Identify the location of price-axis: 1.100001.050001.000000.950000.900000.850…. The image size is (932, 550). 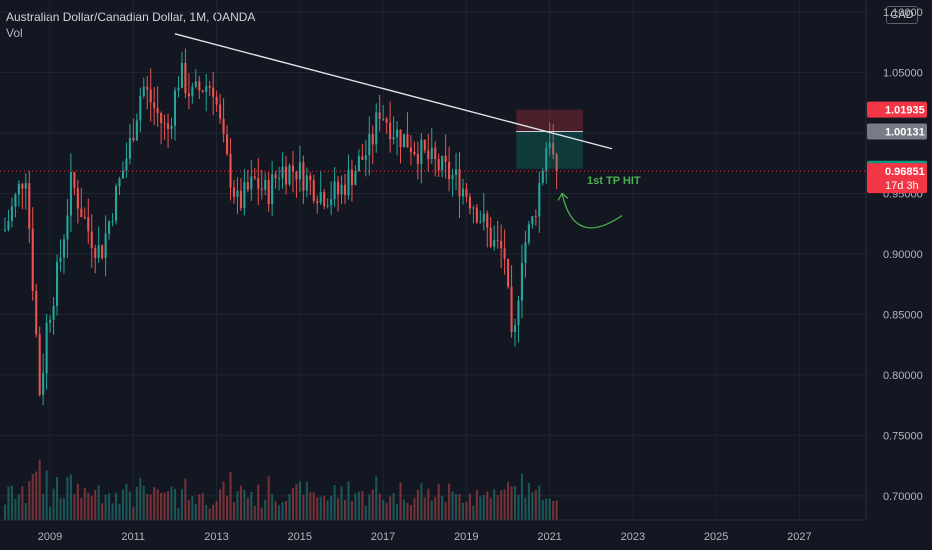
(903, 255).